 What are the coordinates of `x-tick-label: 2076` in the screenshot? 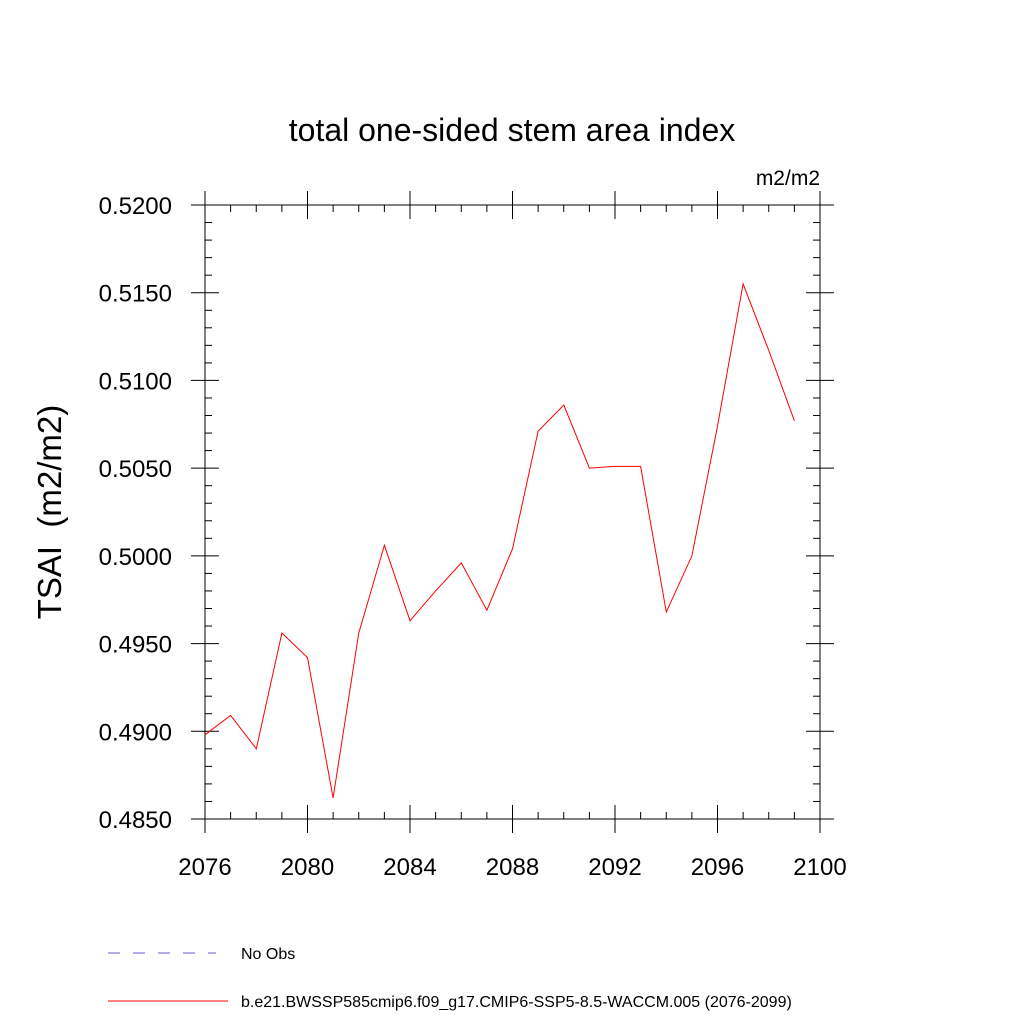 It's located at (204, 867).